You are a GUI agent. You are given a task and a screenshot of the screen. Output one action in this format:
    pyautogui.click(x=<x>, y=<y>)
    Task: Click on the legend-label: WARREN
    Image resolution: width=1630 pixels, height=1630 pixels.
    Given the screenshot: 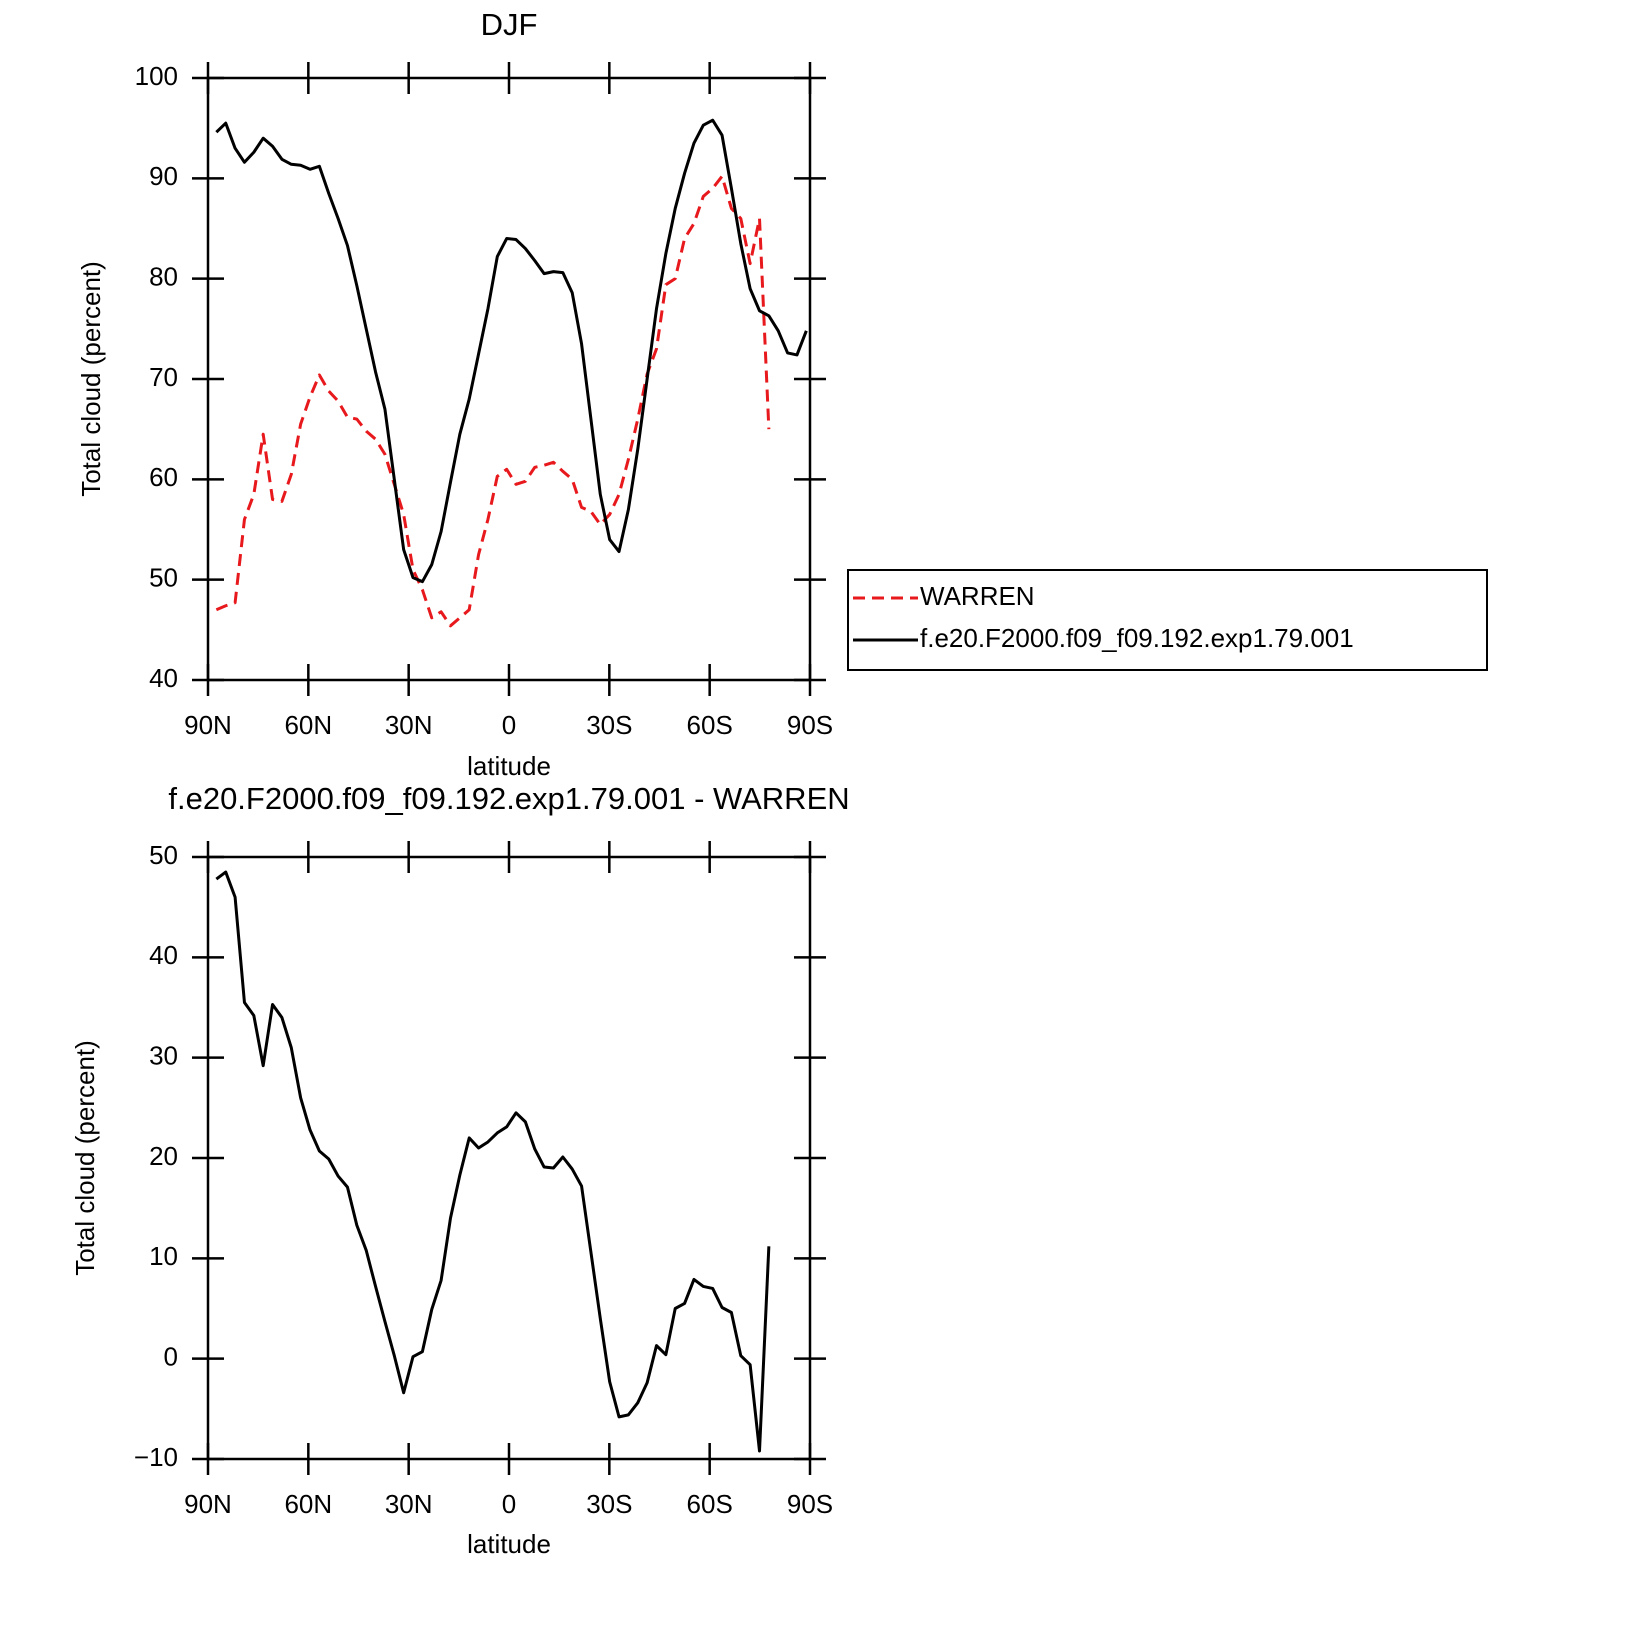 What is the action you would take?
    pyautogui.click(x=977, y=596)
    